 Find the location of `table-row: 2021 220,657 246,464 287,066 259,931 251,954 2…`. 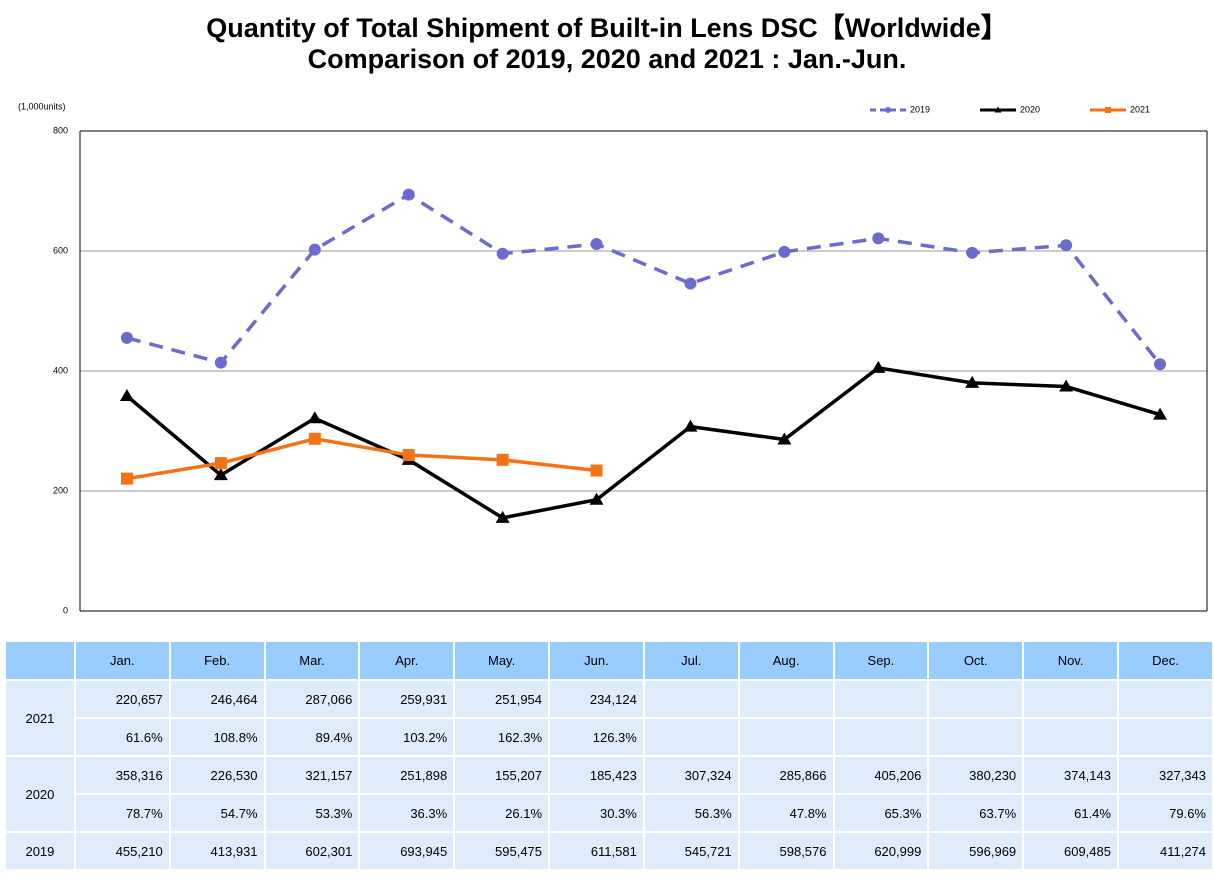

table-row: 2021 220,657 246,464 287,066 259,931 251,954 2… is located at coordinates (609, 718).